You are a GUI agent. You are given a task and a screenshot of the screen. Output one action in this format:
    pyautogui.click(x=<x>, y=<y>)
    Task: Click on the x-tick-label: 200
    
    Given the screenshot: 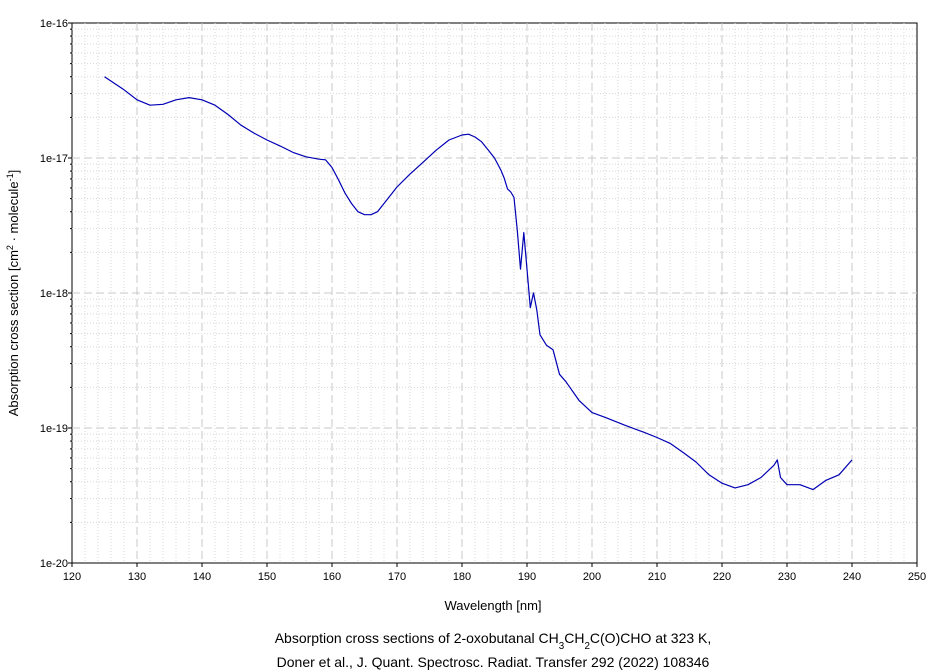 What is the action you would take?
    pyautogui.click(x=592, y=577)
    